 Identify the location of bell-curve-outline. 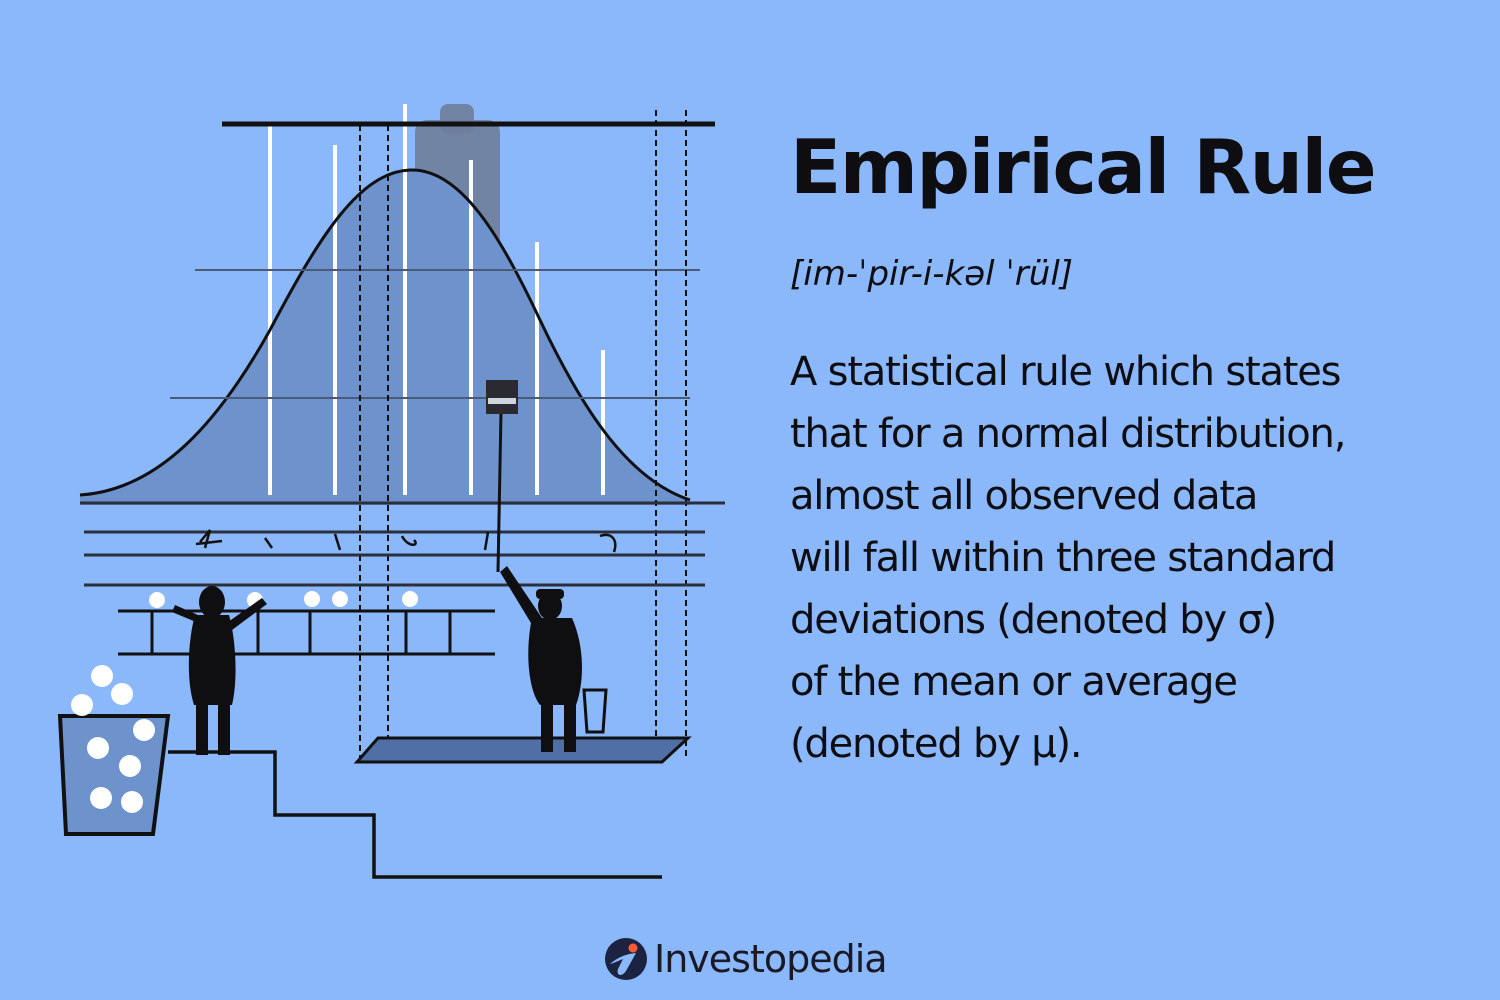
(385, 335).